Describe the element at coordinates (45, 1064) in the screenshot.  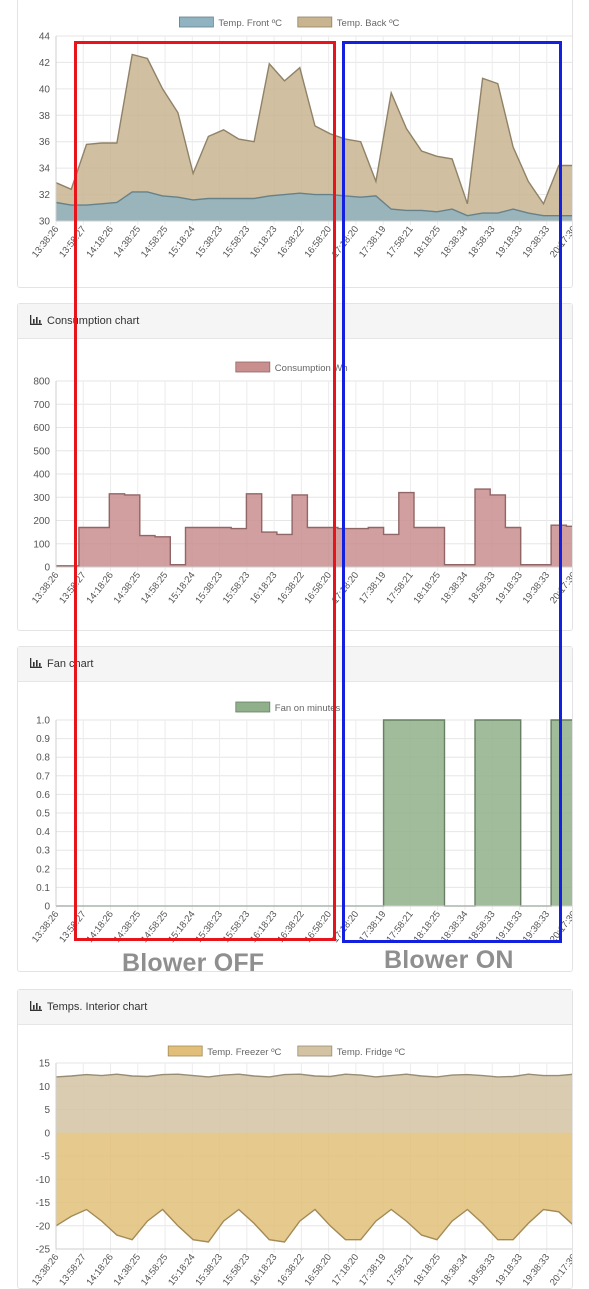
I see `y-tick-label: 15` at that location.